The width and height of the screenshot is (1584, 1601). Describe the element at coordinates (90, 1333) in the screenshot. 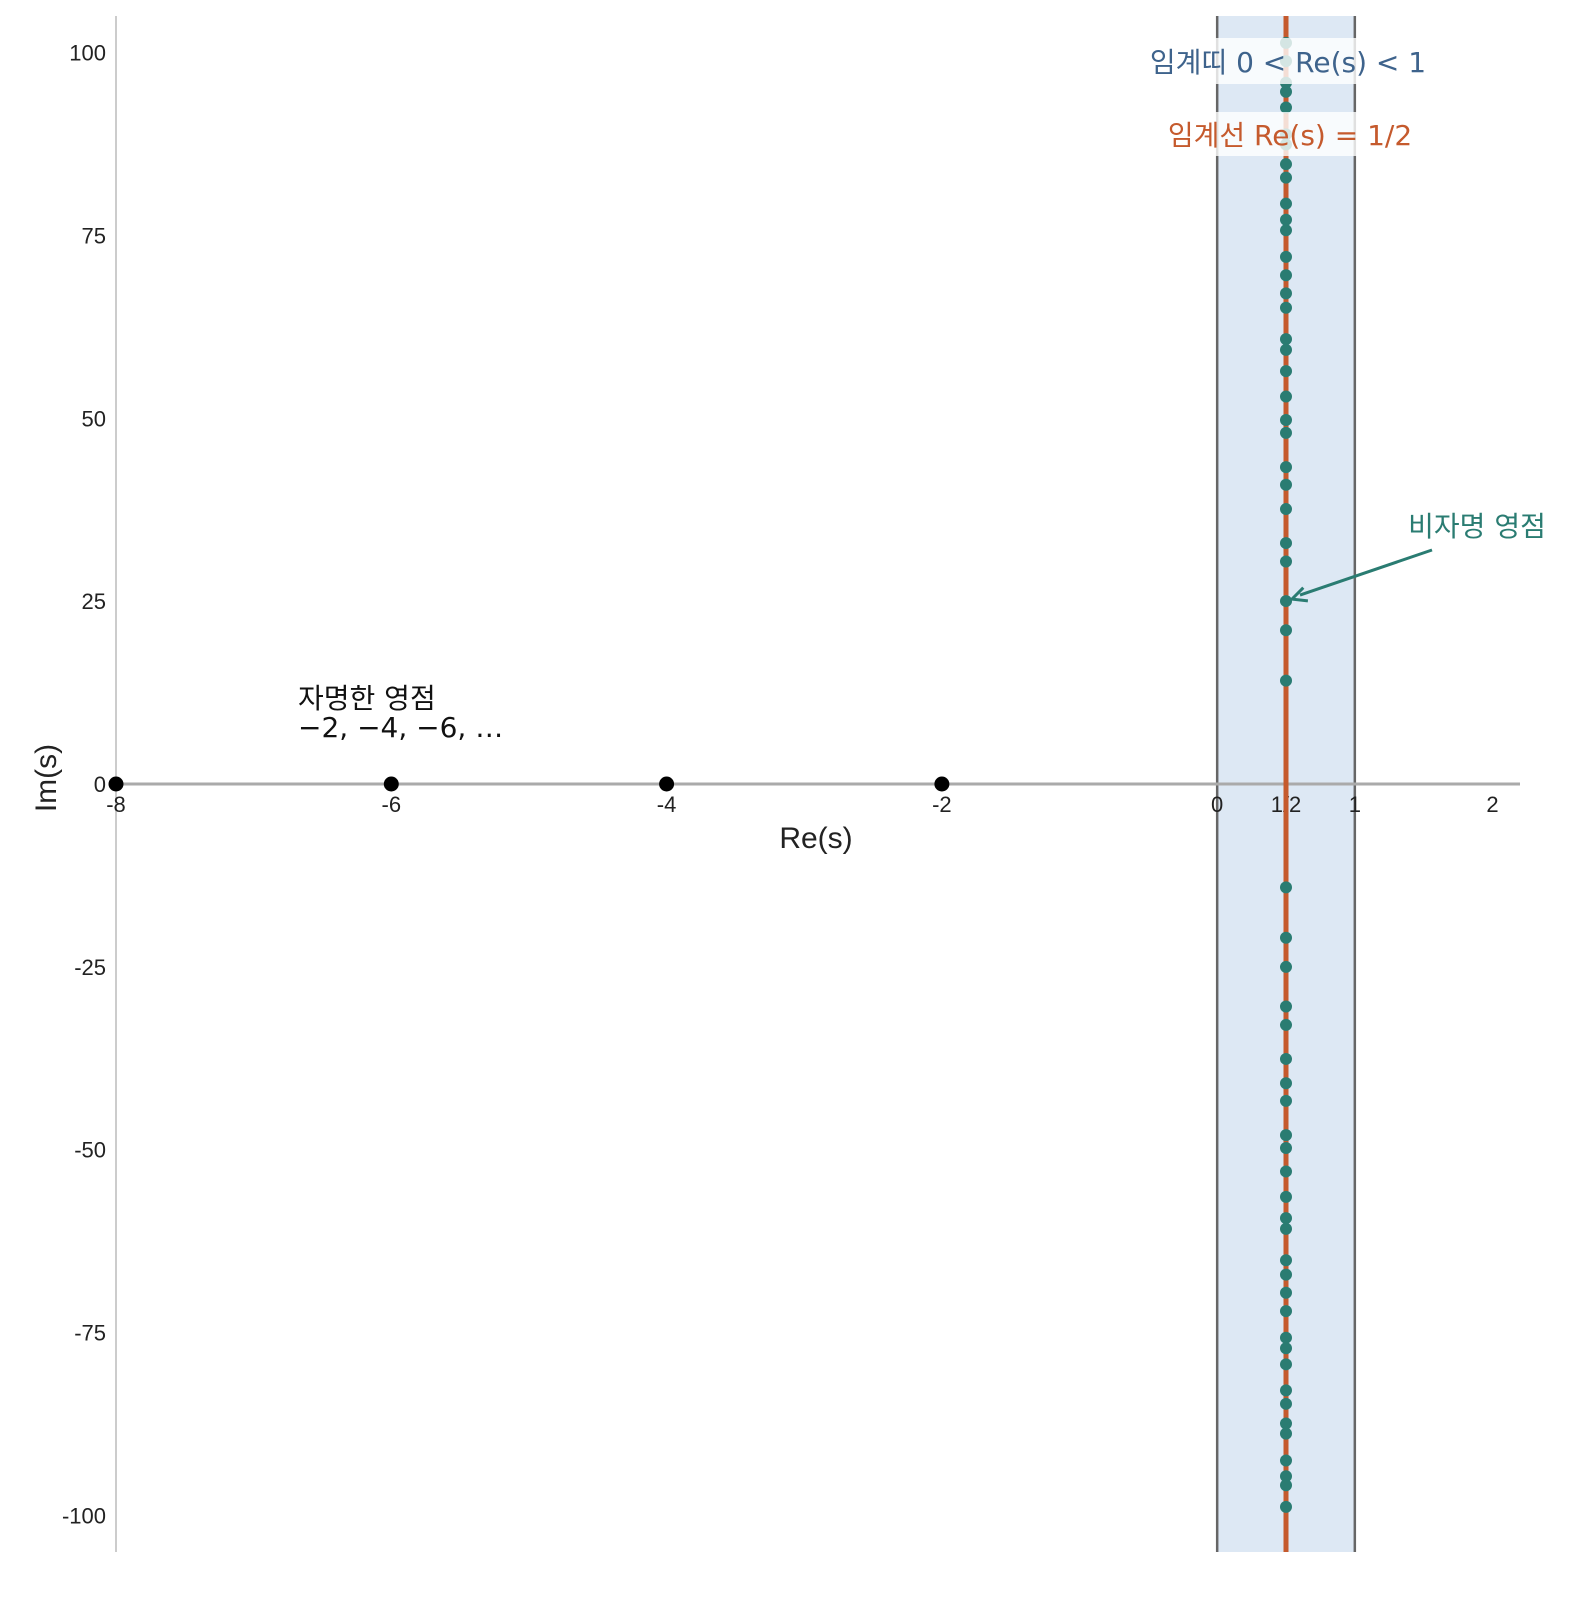

I see `y-tick-label: -75` at that location.